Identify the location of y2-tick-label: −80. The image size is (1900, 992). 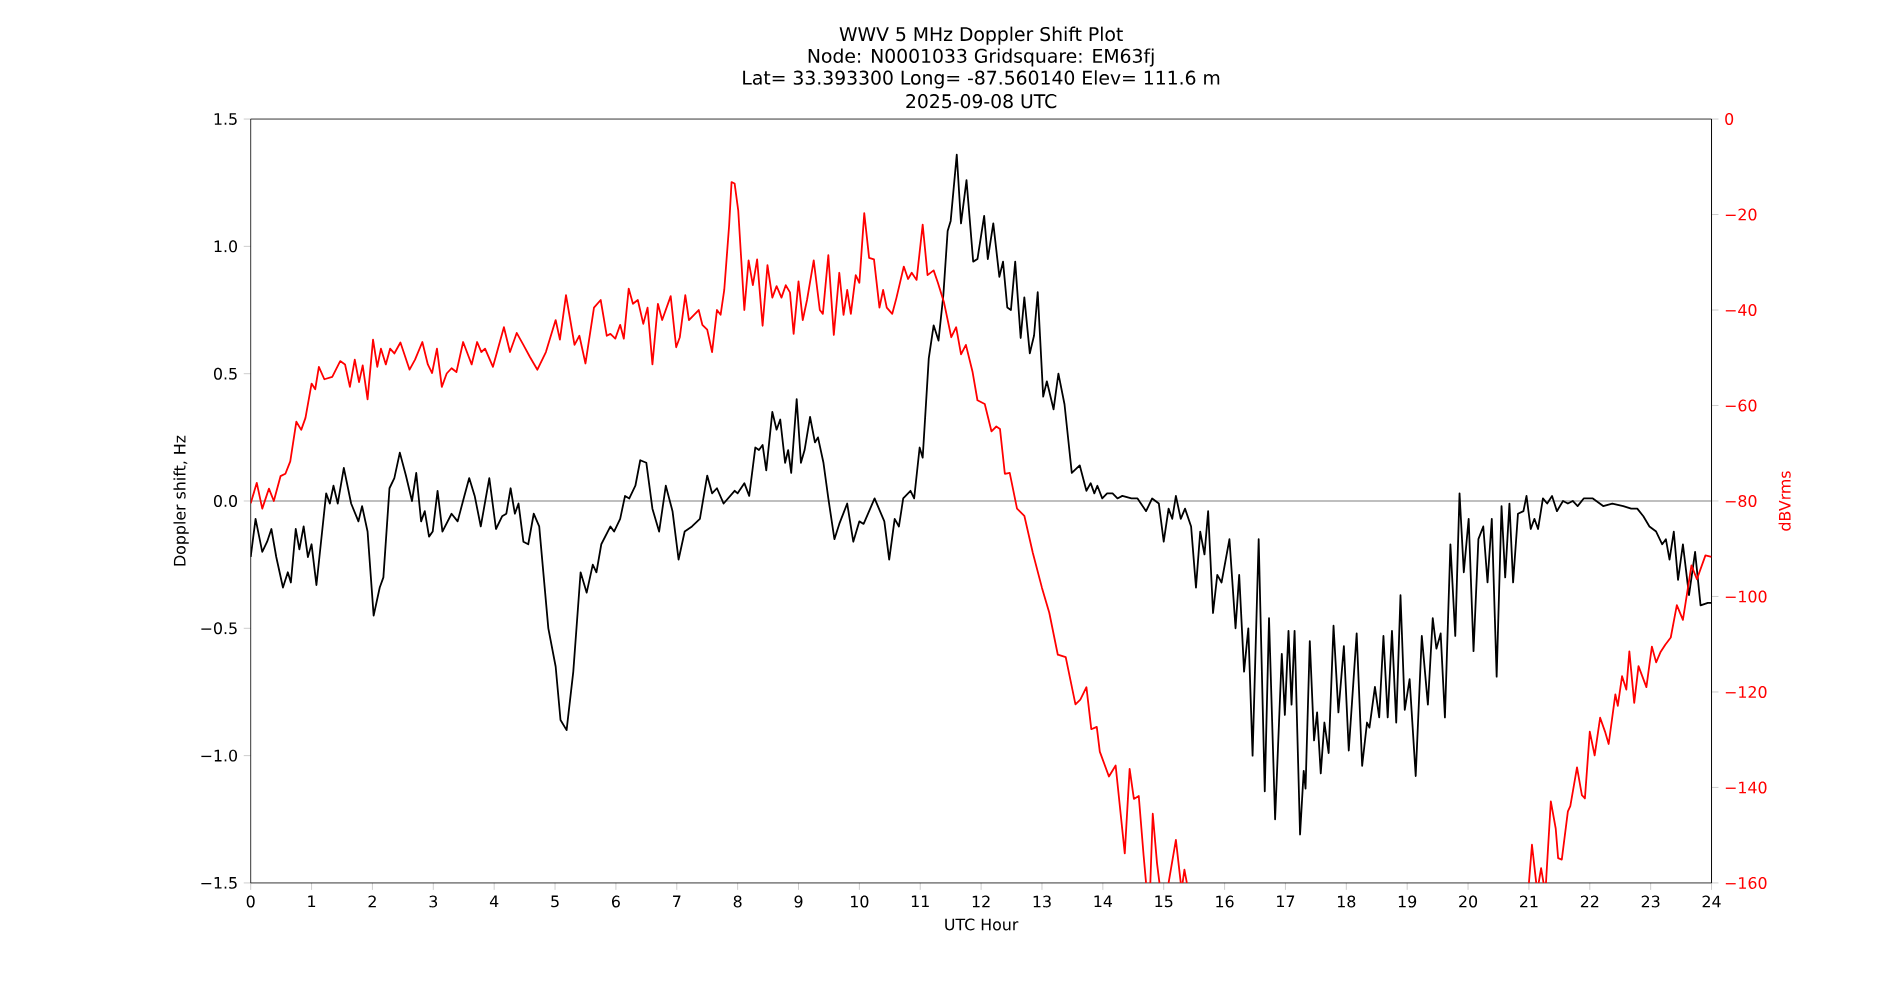
(1741, 500).